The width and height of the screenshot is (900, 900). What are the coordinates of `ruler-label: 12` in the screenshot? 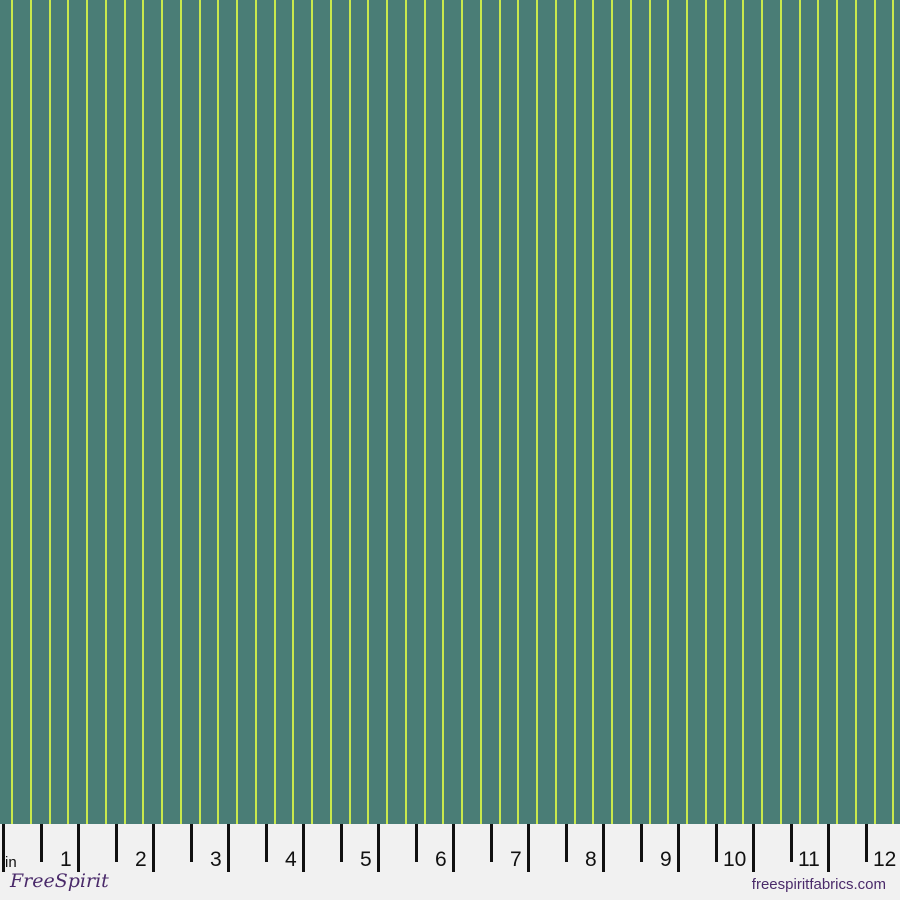 It's located at (885, 859).